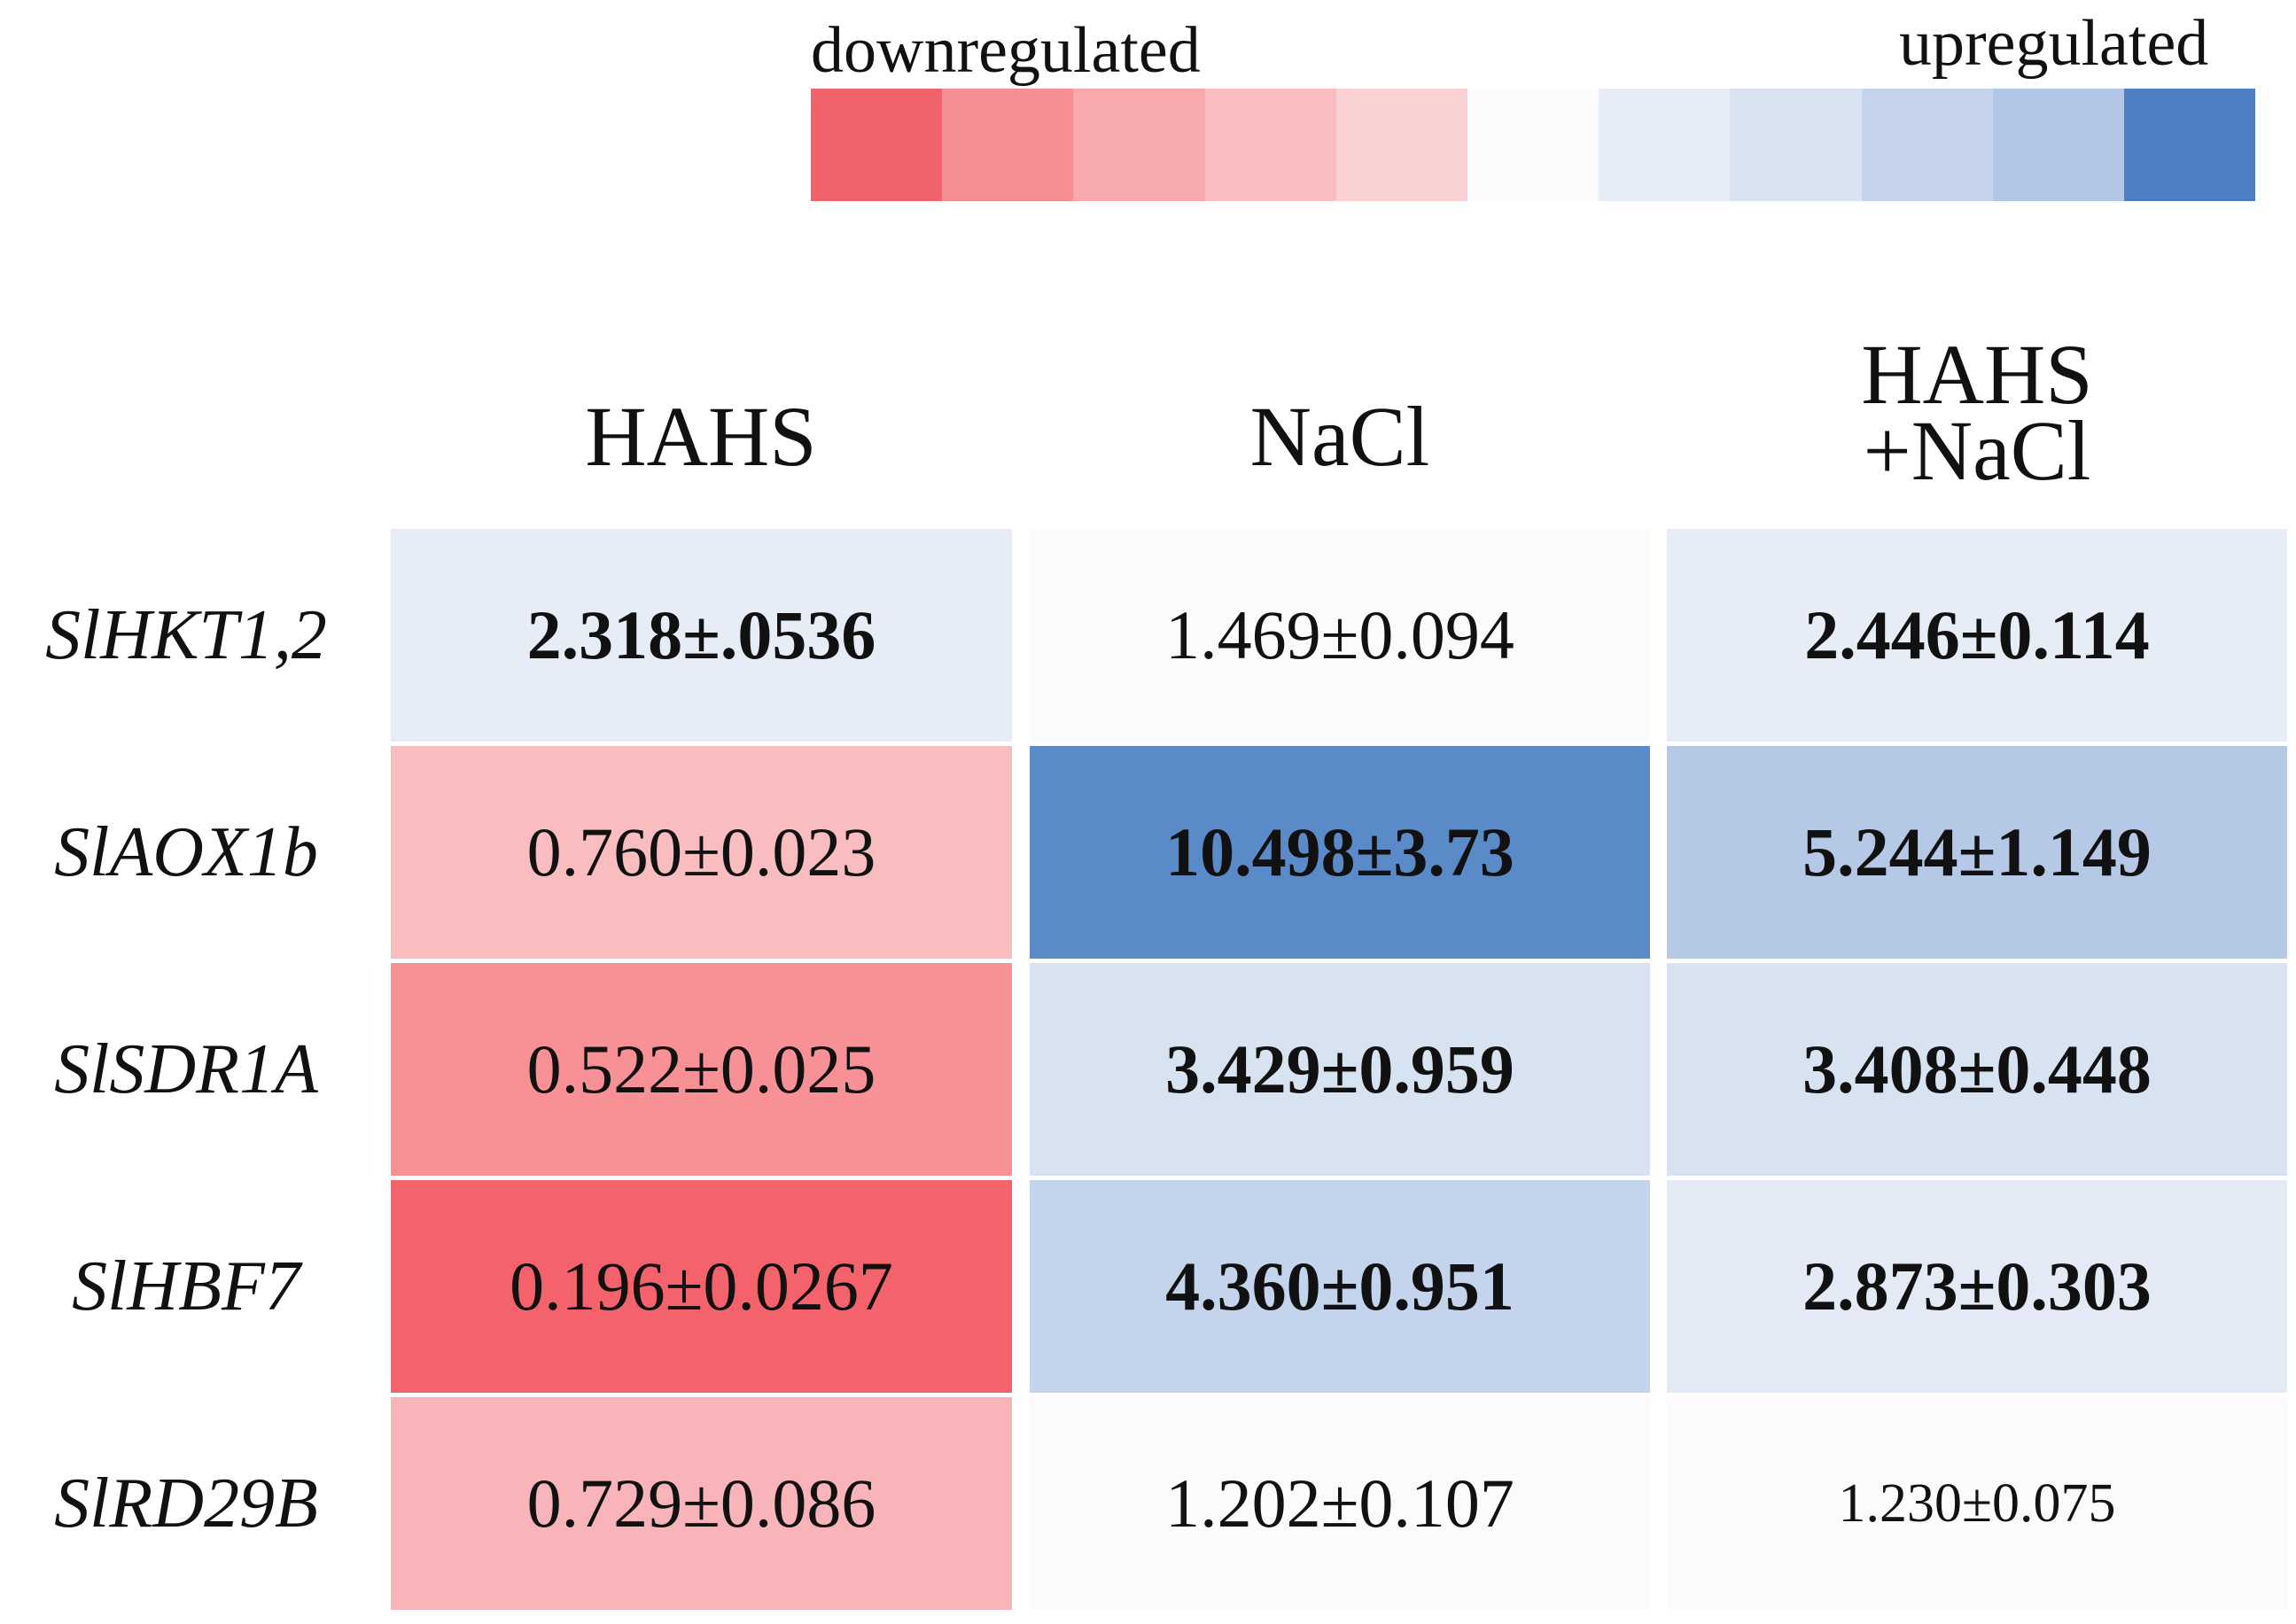  I want to click on gene-label: SlAOX1b, so click(186, 851).